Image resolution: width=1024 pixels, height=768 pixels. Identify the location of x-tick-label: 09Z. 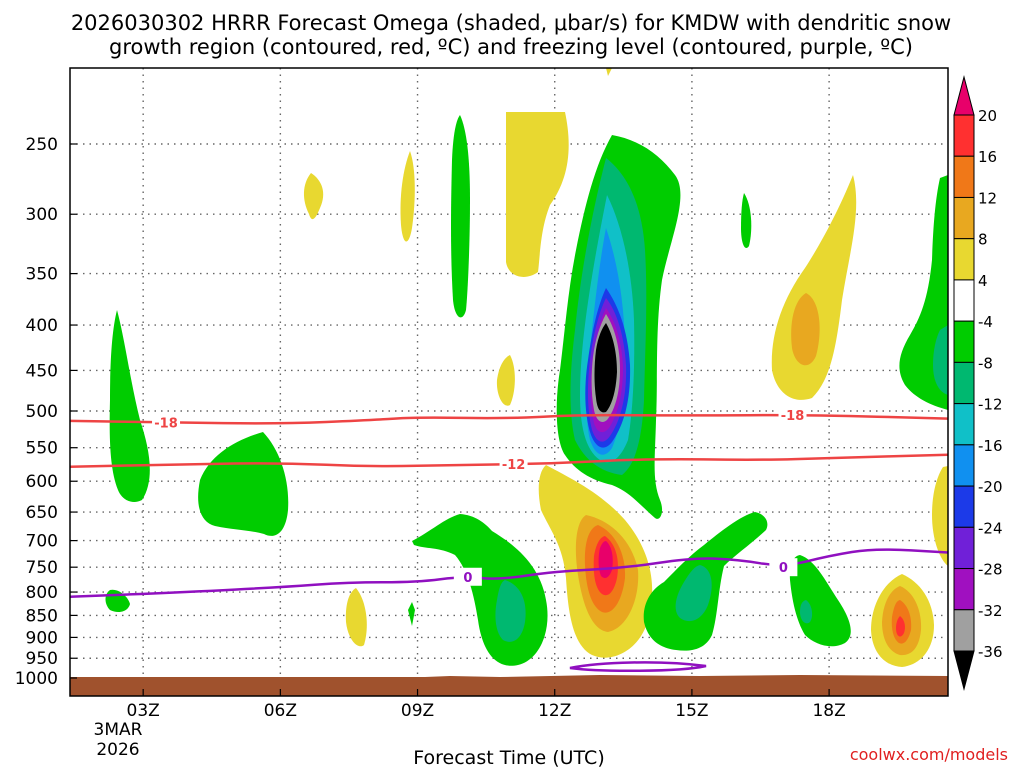
(417, 711).